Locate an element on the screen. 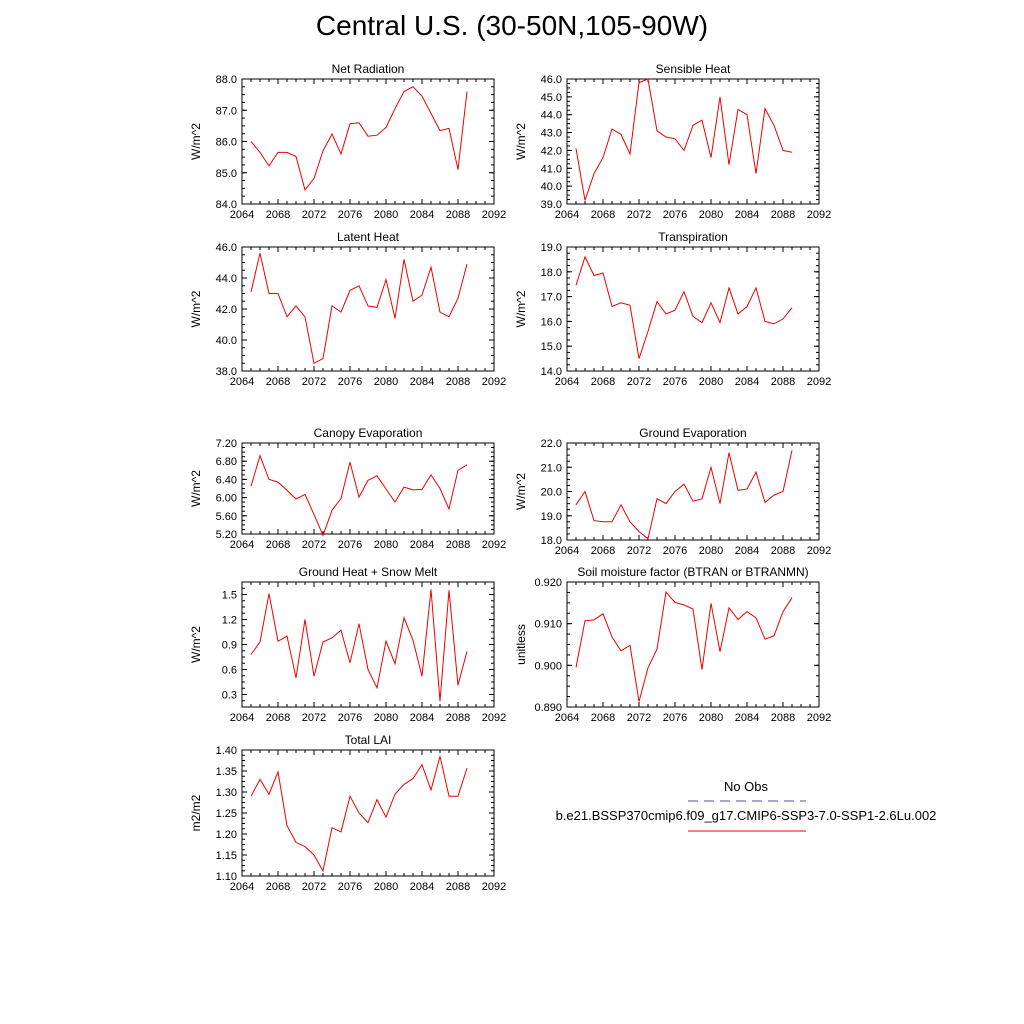  y-tick-label: 1.15 is located at coordinates (226, 856).